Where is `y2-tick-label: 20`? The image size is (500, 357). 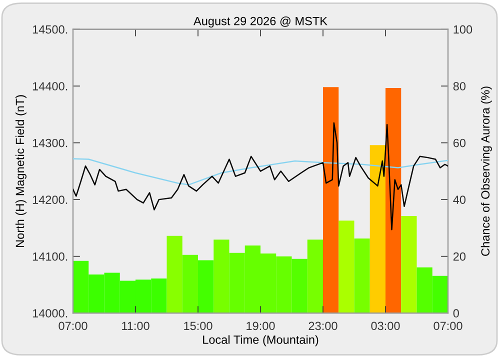
y2-tick-label: 20 is located at coordinates (459, 256).